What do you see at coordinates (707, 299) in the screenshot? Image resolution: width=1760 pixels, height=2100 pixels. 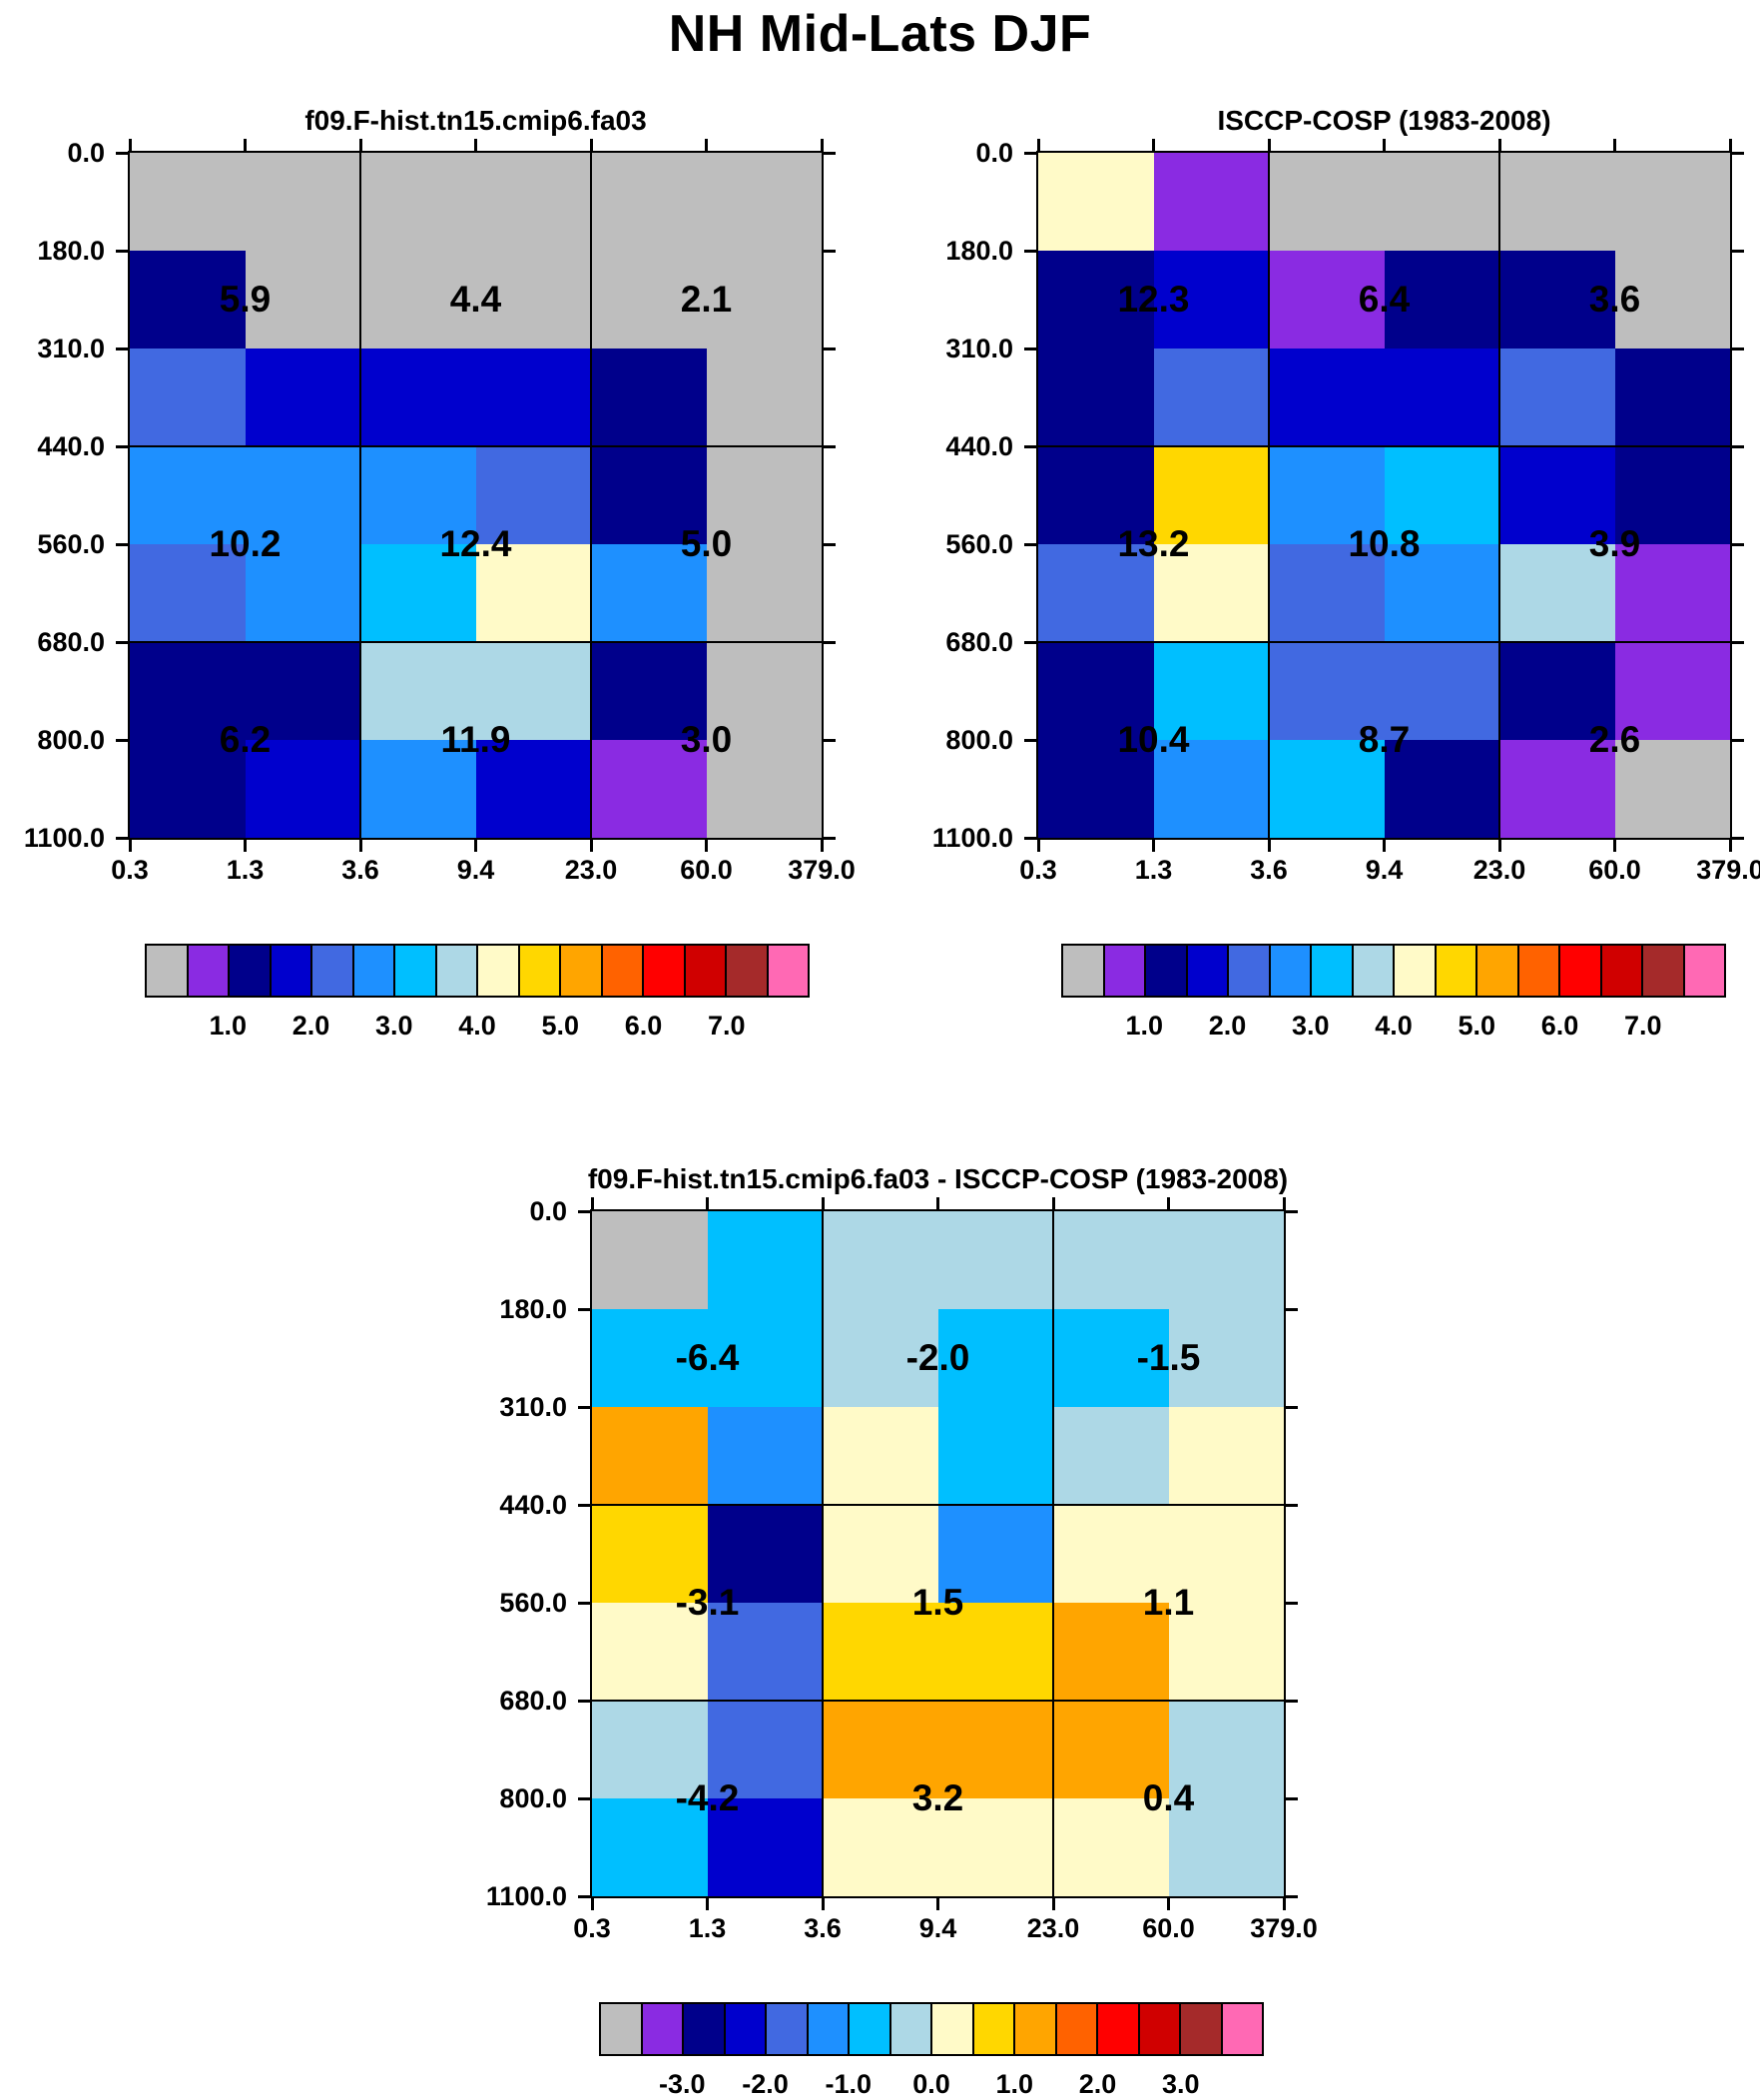 I see `block-value-label: 2.1` at bounding box center [707, 299].